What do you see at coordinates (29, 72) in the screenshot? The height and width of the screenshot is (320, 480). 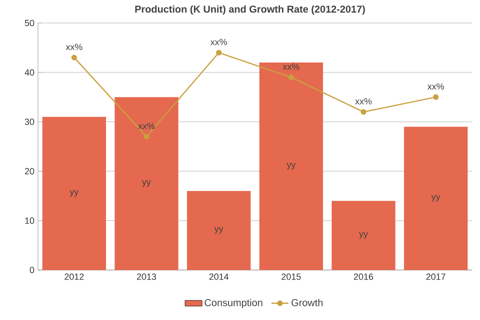 I see `y-tick-label: 40` at bounding box center [29, 72].